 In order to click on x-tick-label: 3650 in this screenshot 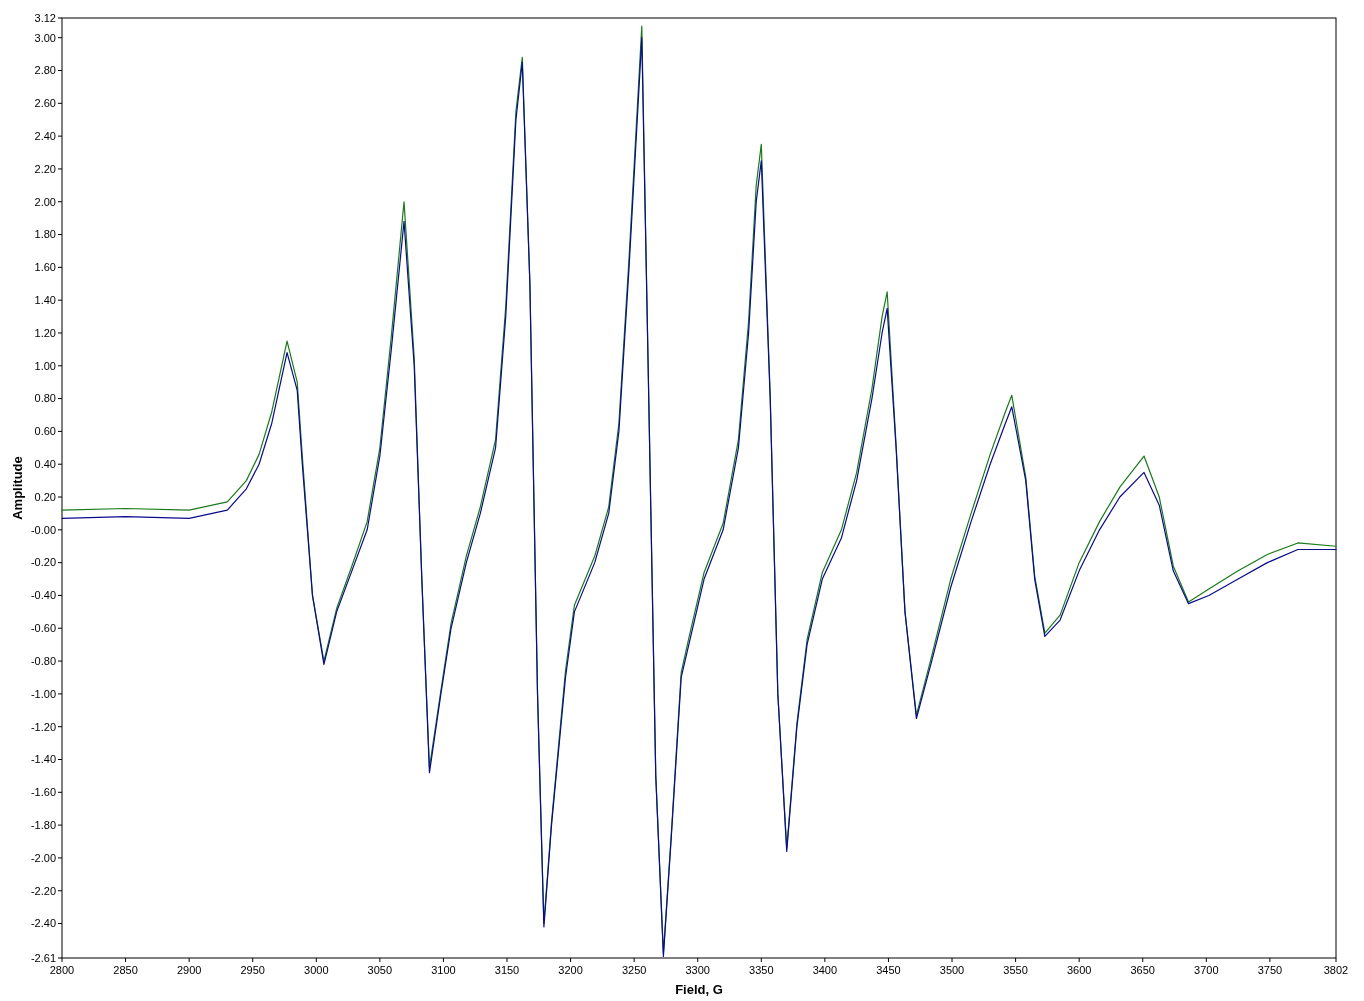, I will do `click(1142, 970)`.